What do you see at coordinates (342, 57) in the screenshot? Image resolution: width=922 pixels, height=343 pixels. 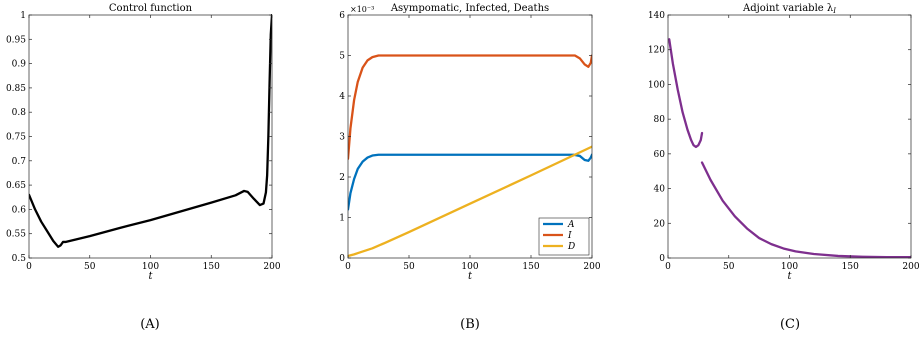 I see `y-tick-label: 5` at bounding box center [342, 57].